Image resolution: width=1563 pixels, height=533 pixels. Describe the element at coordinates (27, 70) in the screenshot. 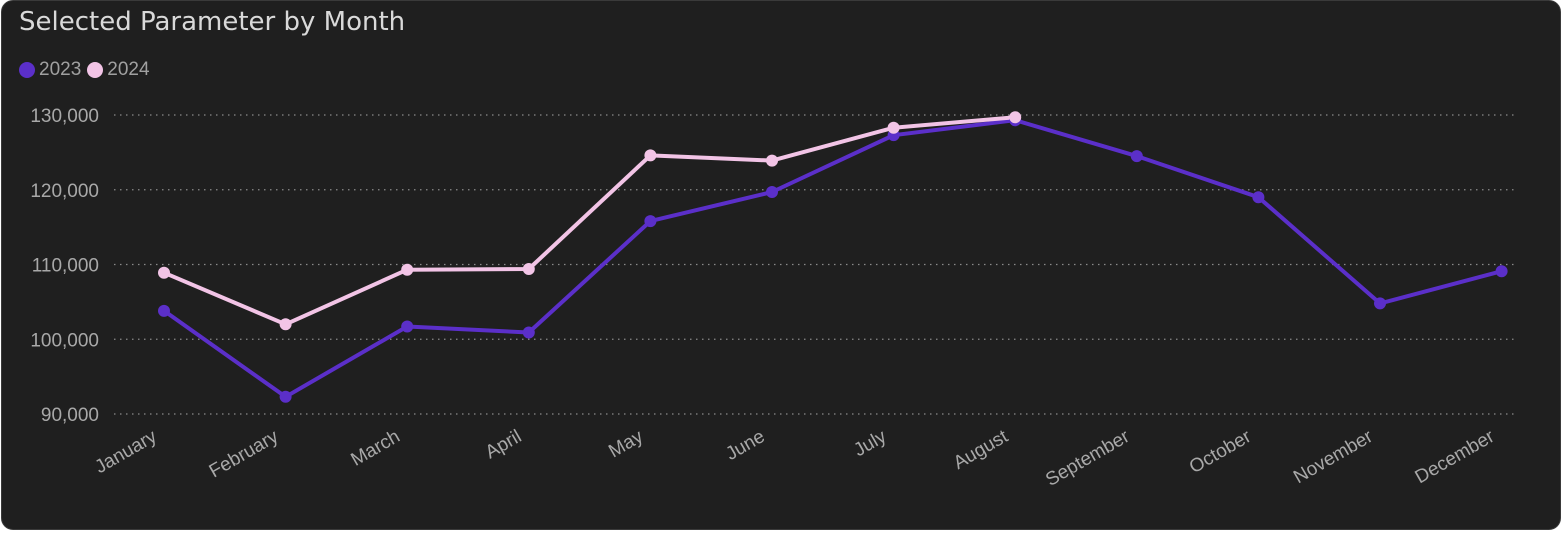

I see `legend-marker-2023` at that location.